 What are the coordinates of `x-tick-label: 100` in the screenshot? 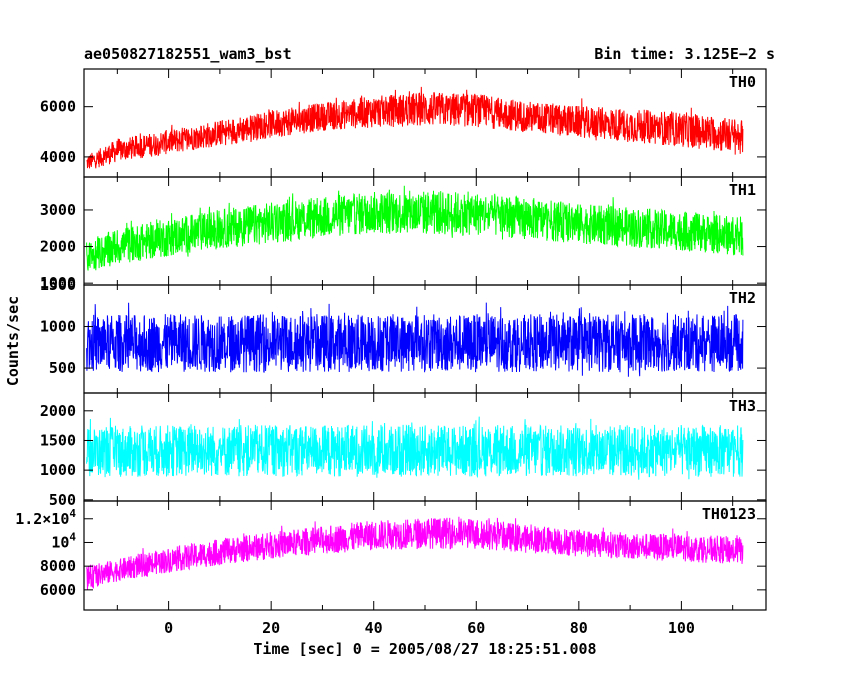 It's located at (681, 628).